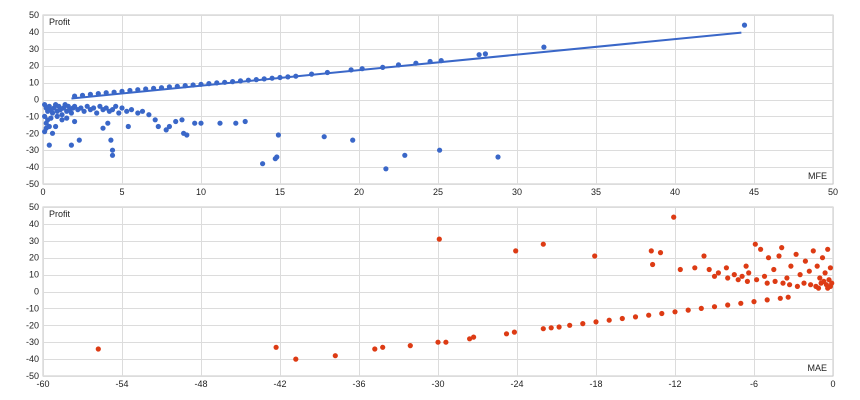 The image size is (860, 400). Describe the element at coordinates (34, 83) in the screenshot. I see `chart-1-y-tick-label: 10` at that location.